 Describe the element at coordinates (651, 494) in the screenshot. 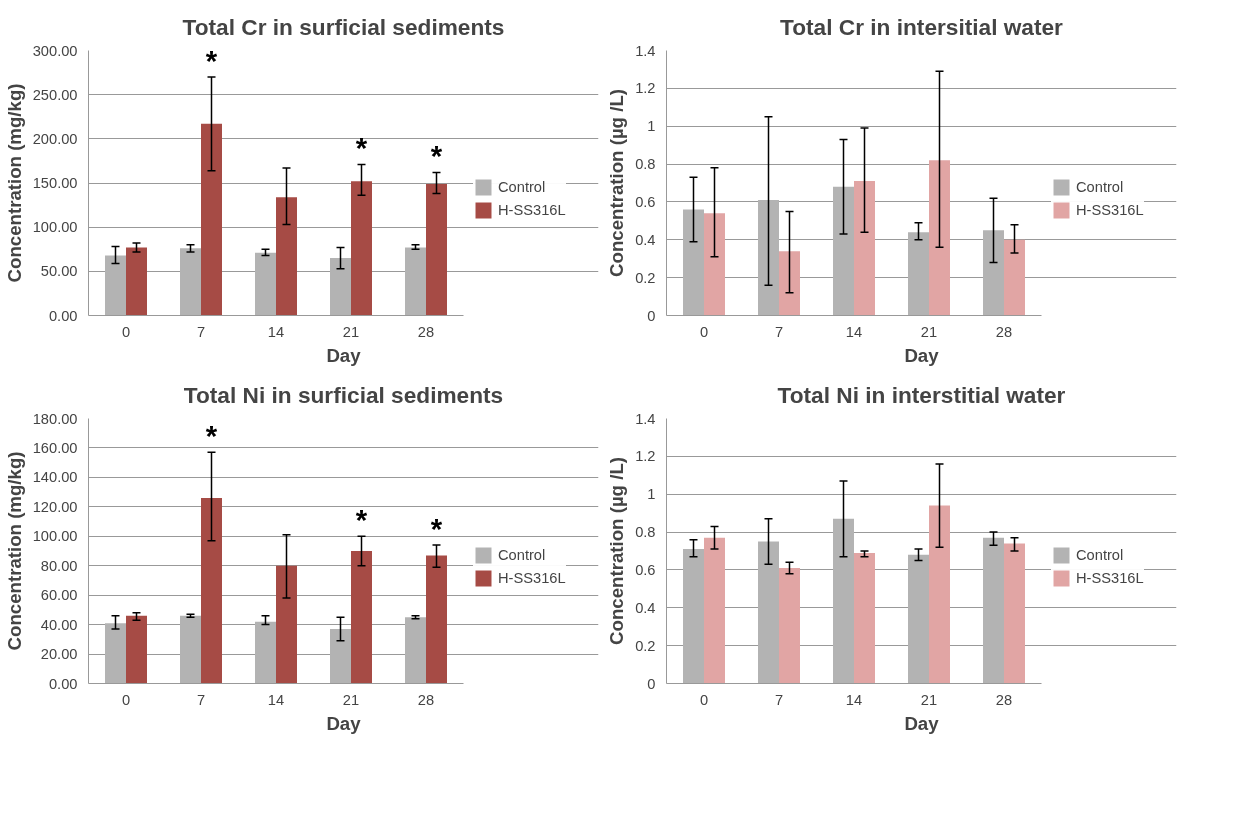

I see `y-tick-label: 1` at that location.